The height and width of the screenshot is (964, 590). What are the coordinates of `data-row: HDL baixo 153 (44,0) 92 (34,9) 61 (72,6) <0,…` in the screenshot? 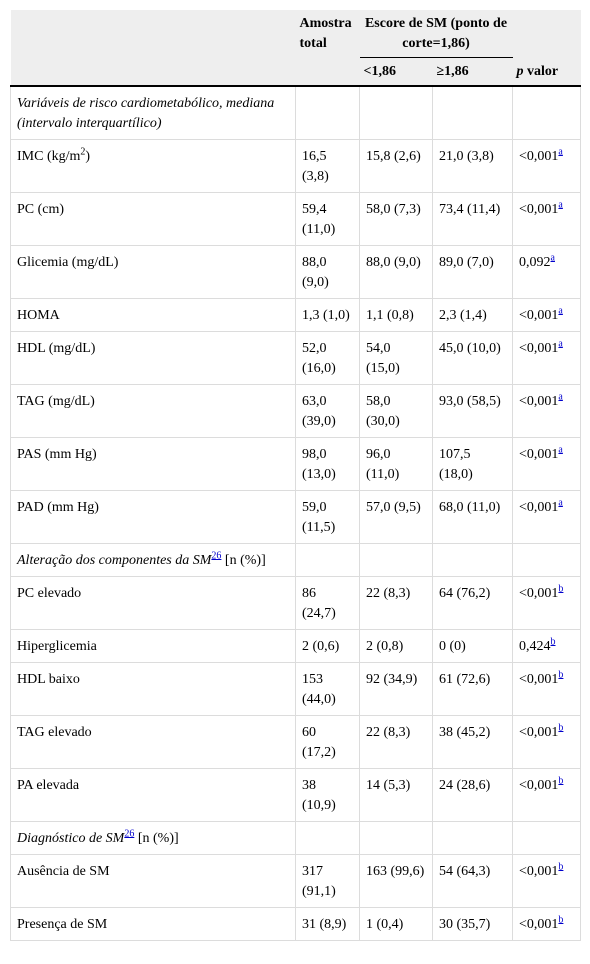 It's located at (296, 689).